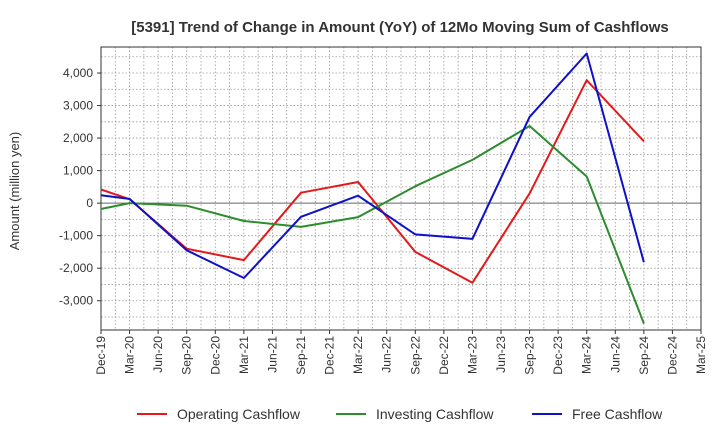 The image size is (720, 440). What do you see at coordinates (301, 355) in the screenshot?
I see `x-tick-label: Sep-21` at bounding box center [301, 355].